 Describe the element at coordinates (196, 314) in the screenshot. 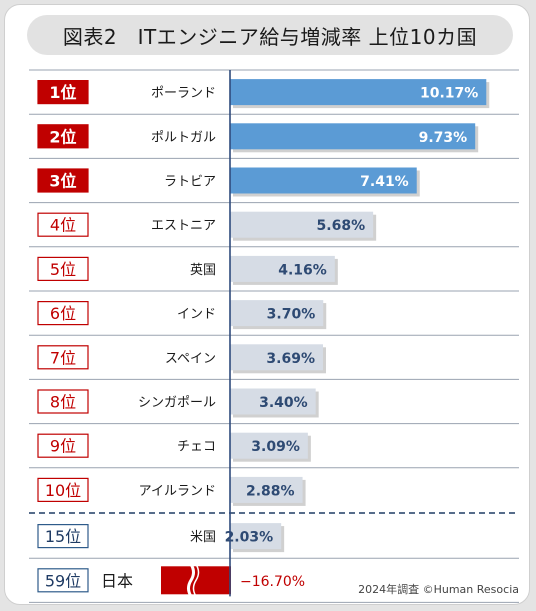

I see `category-label: インド` at that location.